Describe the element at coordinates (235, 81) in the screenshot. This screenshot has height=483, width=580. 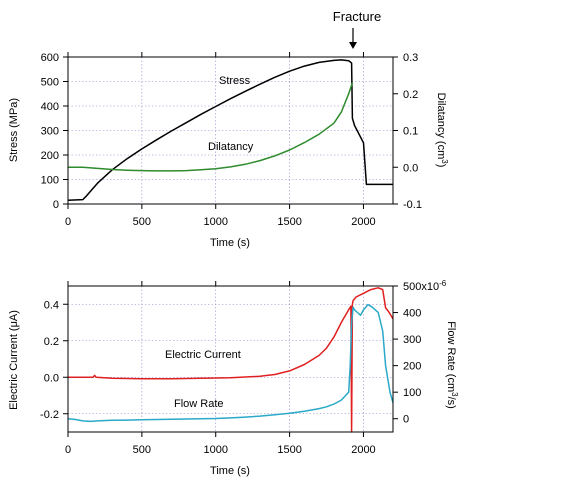
I see `stress-series-label: Stress` at that location.